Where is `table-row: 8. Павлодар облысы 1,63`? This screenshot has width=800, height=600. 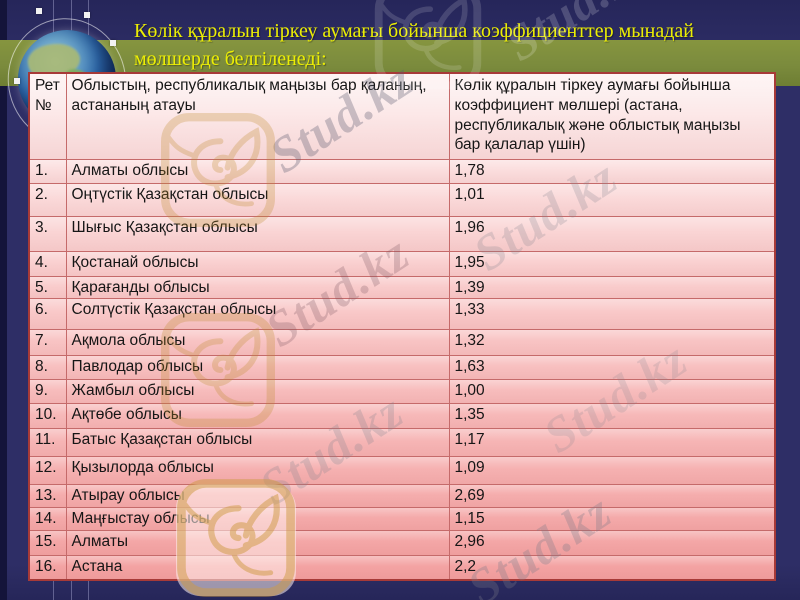
table-row: 8. Павлодар облысы 1,63 is located at coordinates (402, 367).